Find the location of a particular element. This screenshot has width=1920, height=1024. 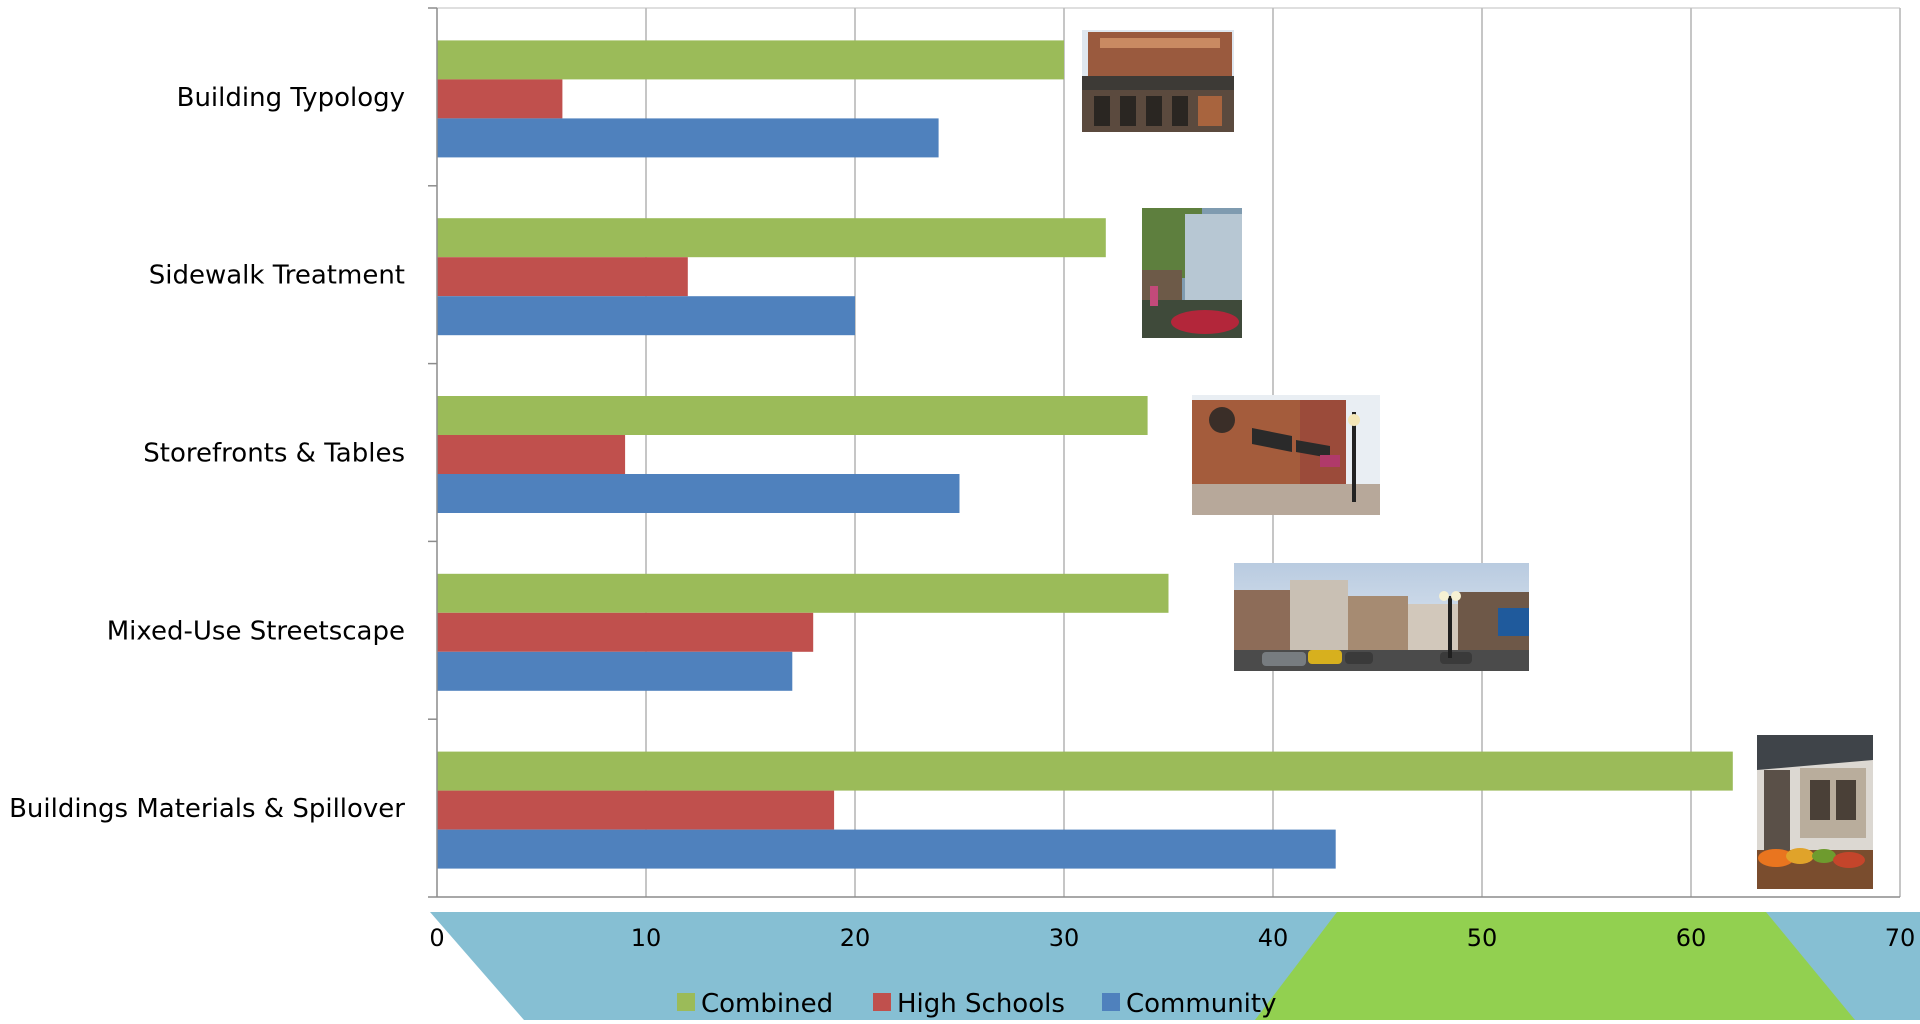

bar-combined-buildings-materials-and-spillover is located at coordinates (1085, 771).